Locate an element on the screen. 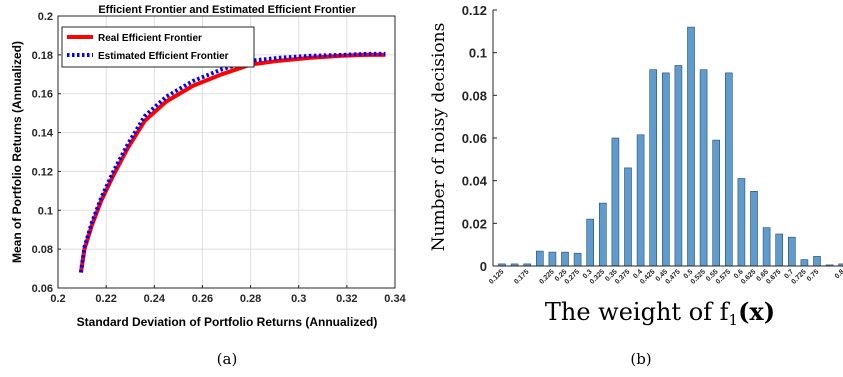 Image resolution: width=843 pixels, height=377 pixels. b-y-tick-label: 0.12 is located at coordinates (474, 10).